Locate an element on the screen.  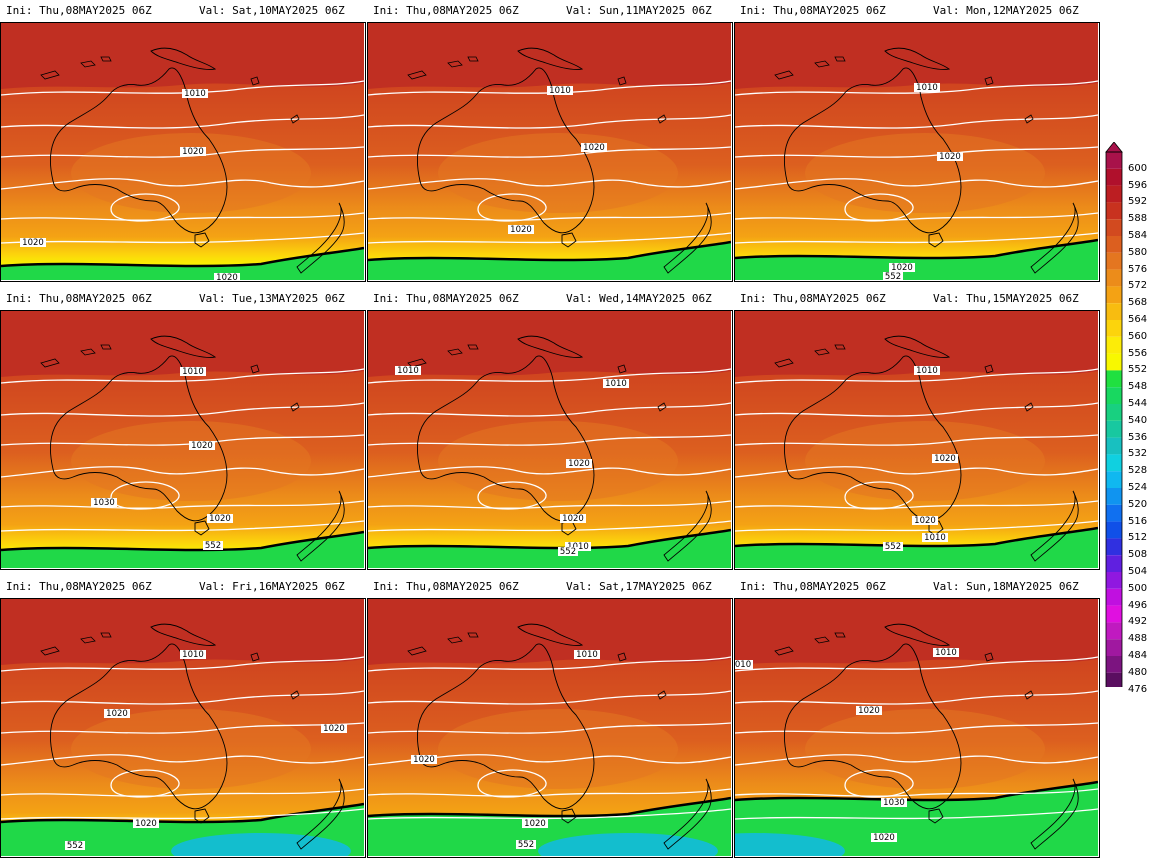
colorbar-level-label: 528 is located at coordinates (1138, 471).